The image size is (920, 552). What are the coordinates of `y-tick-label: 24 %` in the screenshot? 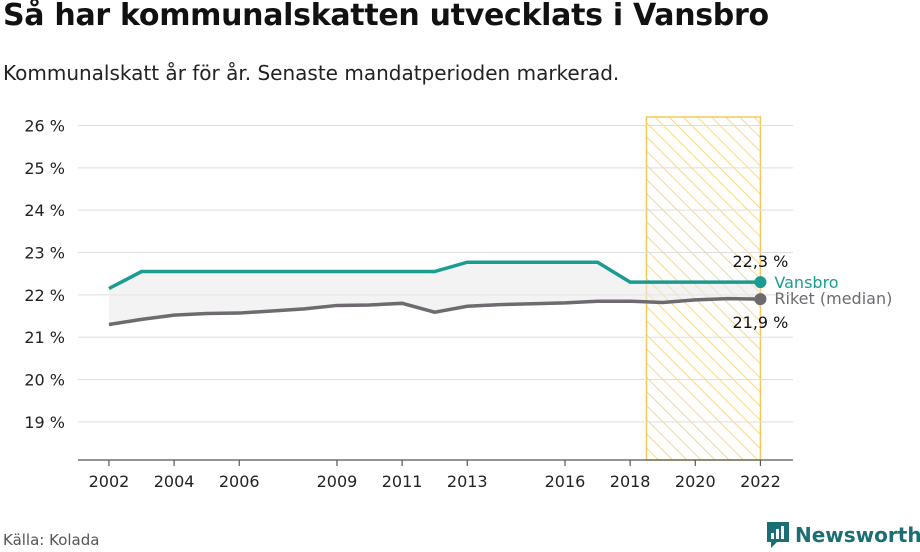 It's located at (44, 210).